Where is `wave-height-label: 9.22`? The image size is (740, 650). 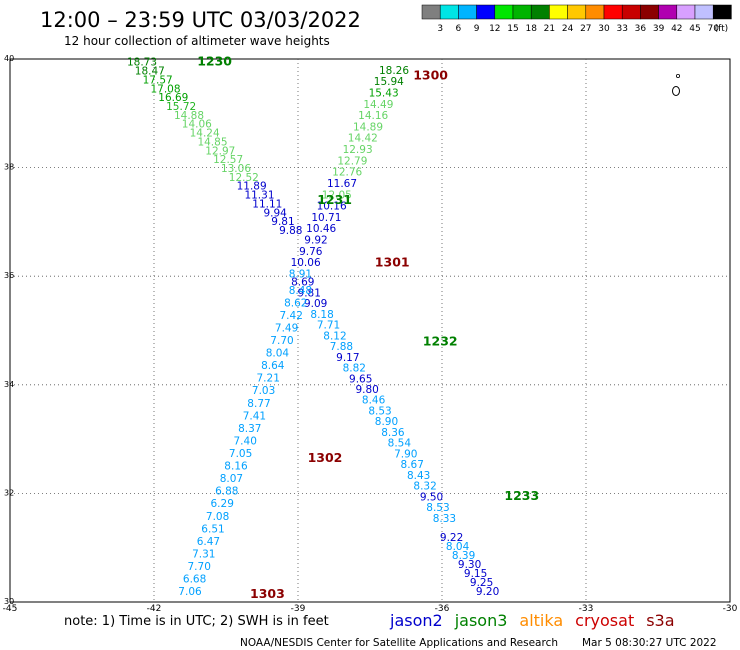
wave-height-label: 9.22 is located at coordinates (451, 538).